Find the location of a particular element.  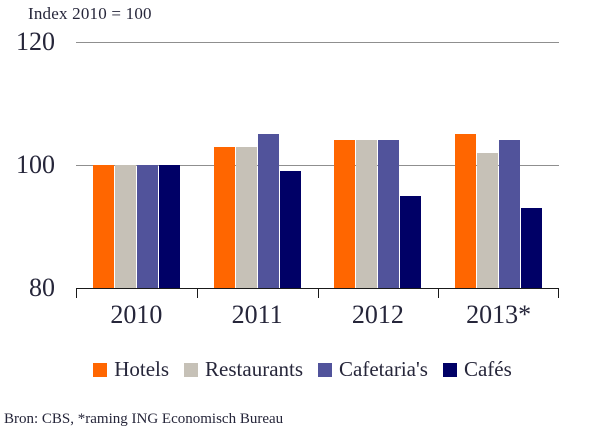

legend: Hotels Restaurants Cafetaria's Cafés is located at coordinates (302, 369).